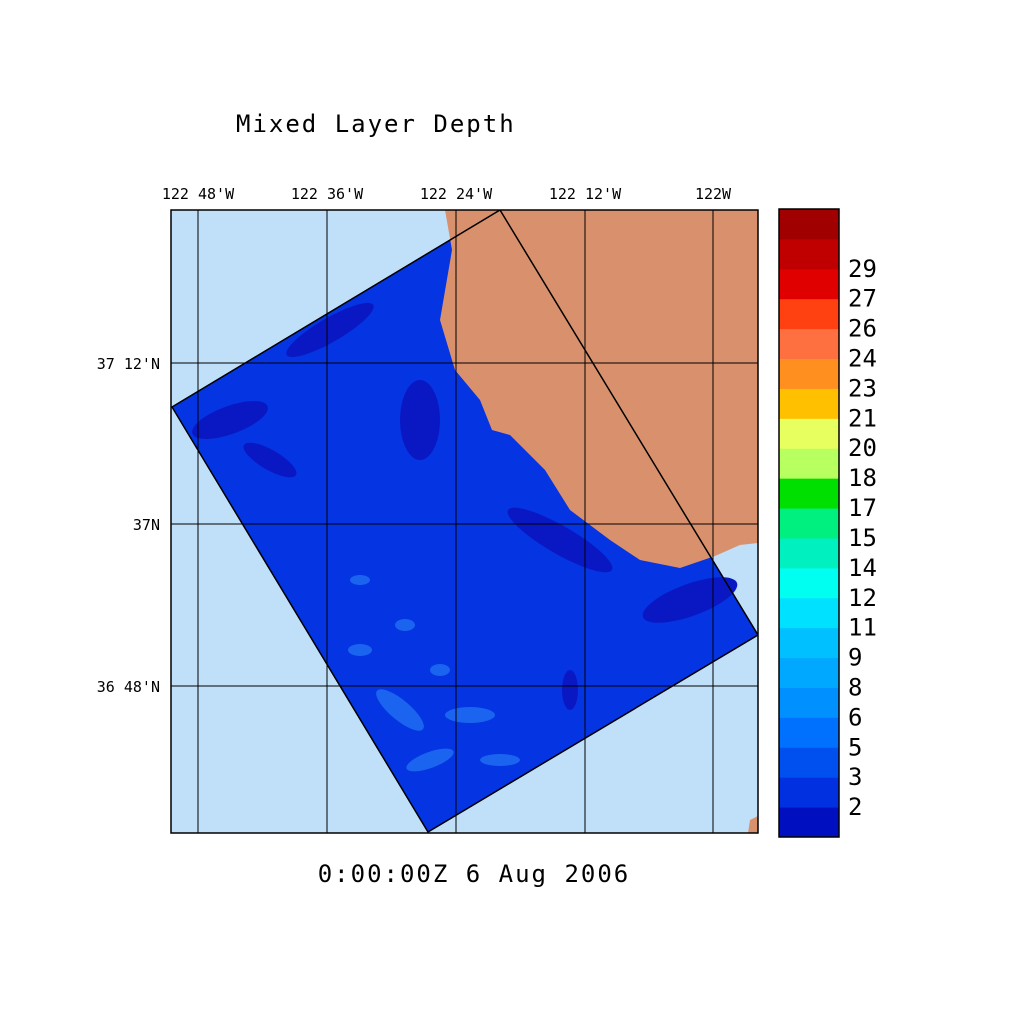  Describe the element at coordinates (128, 525) in the screenshot. I see `lat-labels: 37 12'N 37N 36 48'N` at that location.